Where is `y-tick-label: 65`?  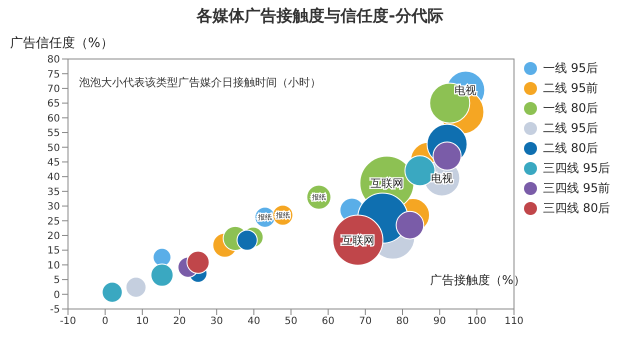 y-tick-label: 65 is located at coordinates (53, 104).